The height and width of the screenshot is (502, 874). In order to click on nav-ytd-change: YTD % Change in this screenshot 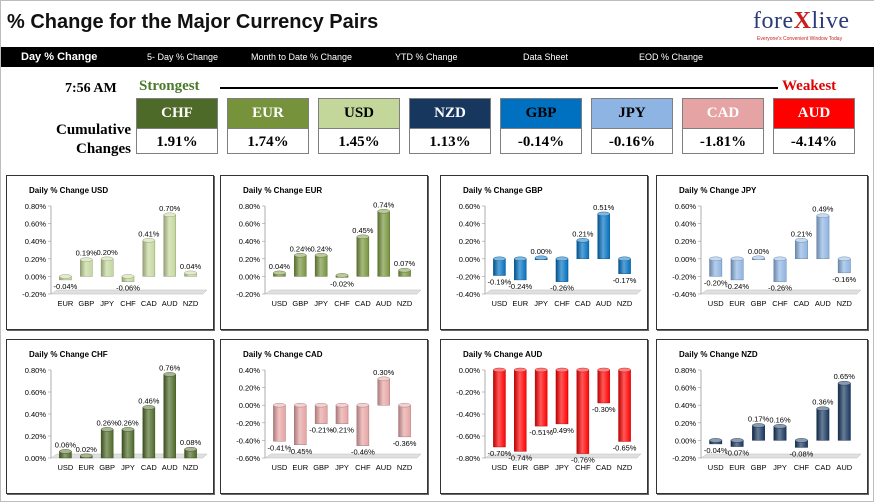, I will do `click(426, 57)`.